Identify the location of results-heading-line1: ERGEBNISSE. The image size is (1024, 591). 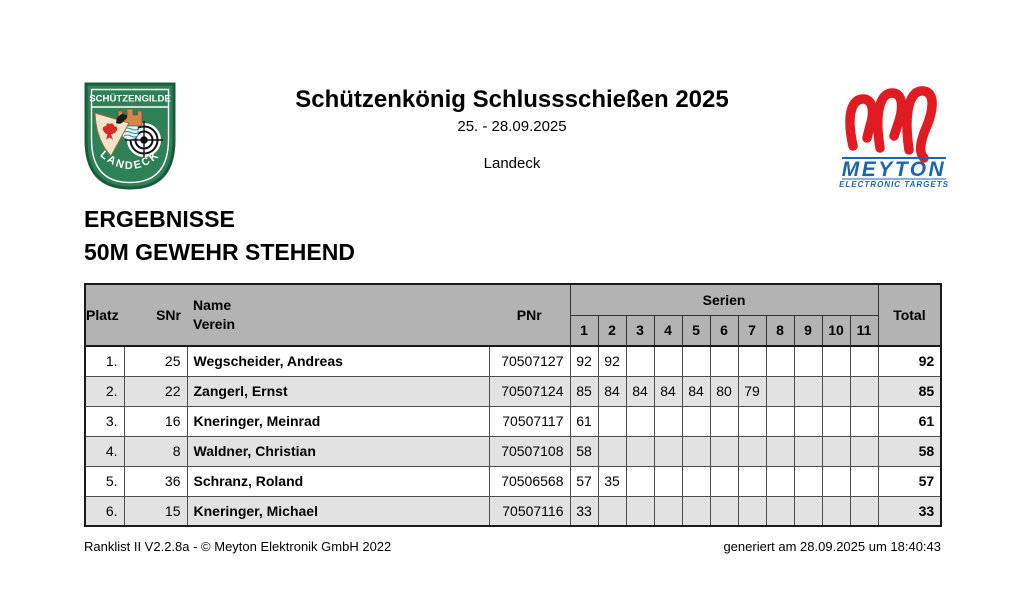
(159, 219).